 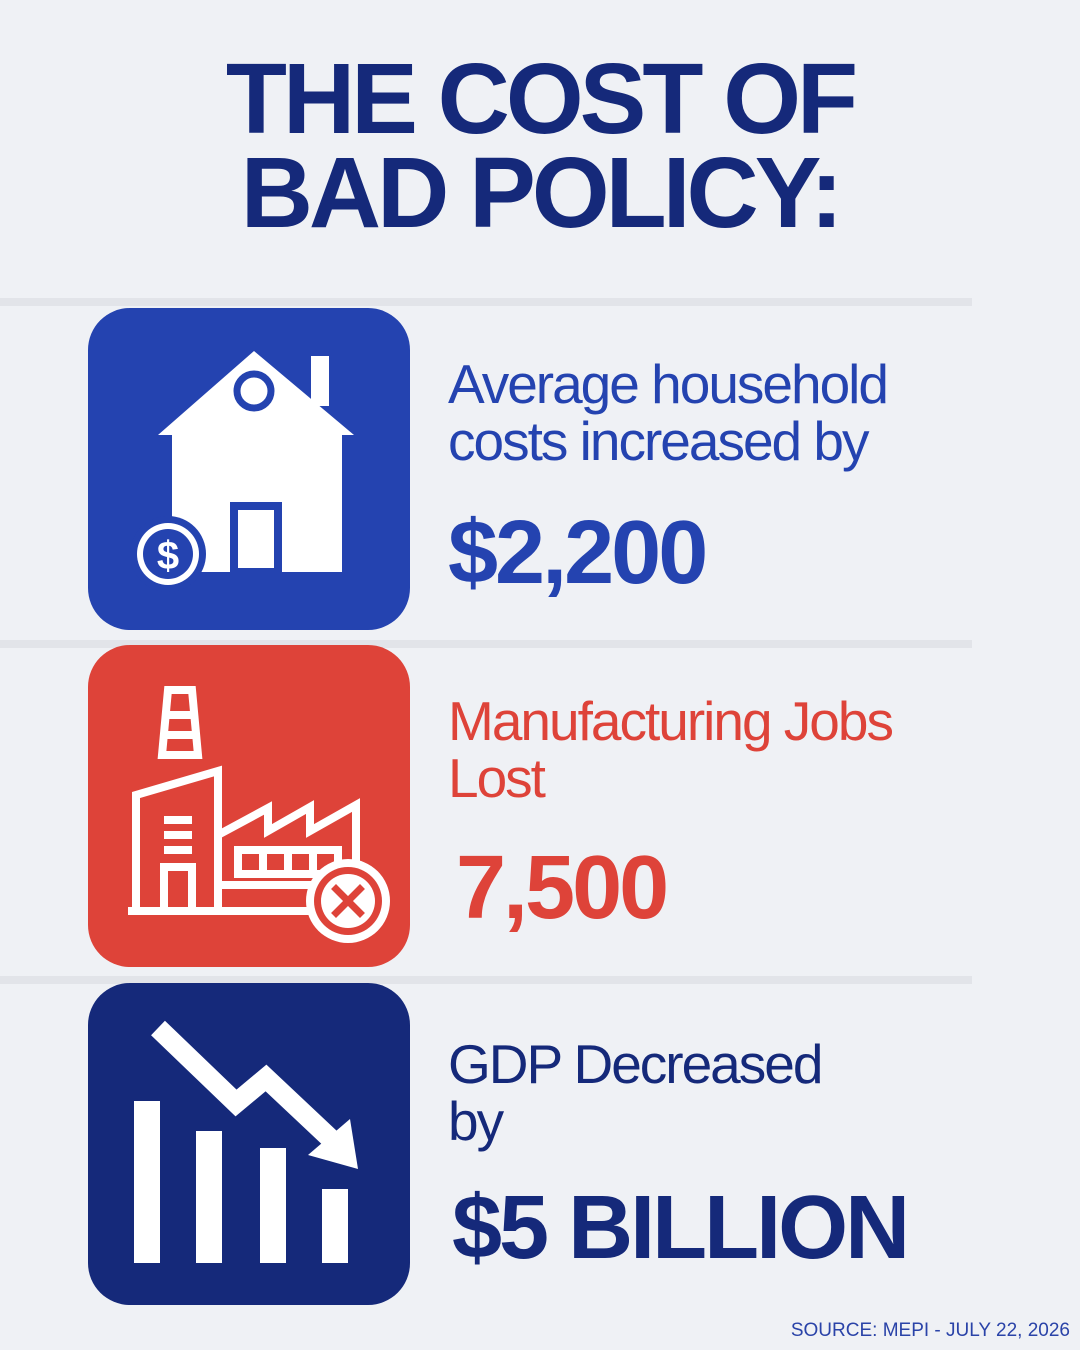 What do you see at coordinates (168, 556) in the screenshot?
I see `dollar-sign: $` at bounding box center [168, 556].